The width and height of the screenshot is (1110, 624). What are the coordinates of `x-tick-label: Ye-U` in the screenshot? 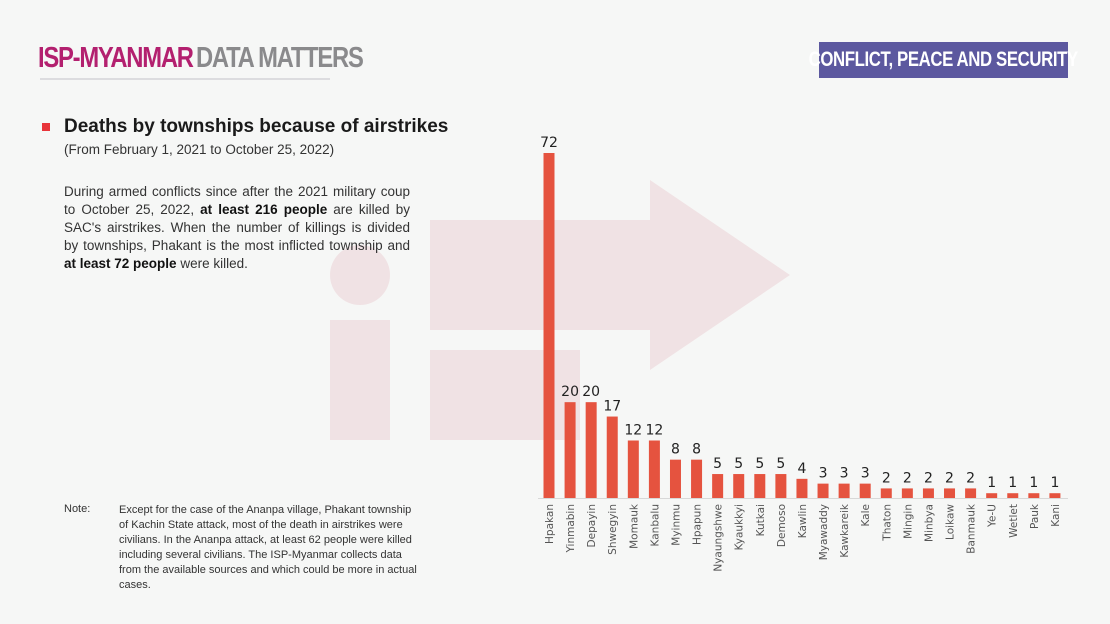 It's located at (993, 516).